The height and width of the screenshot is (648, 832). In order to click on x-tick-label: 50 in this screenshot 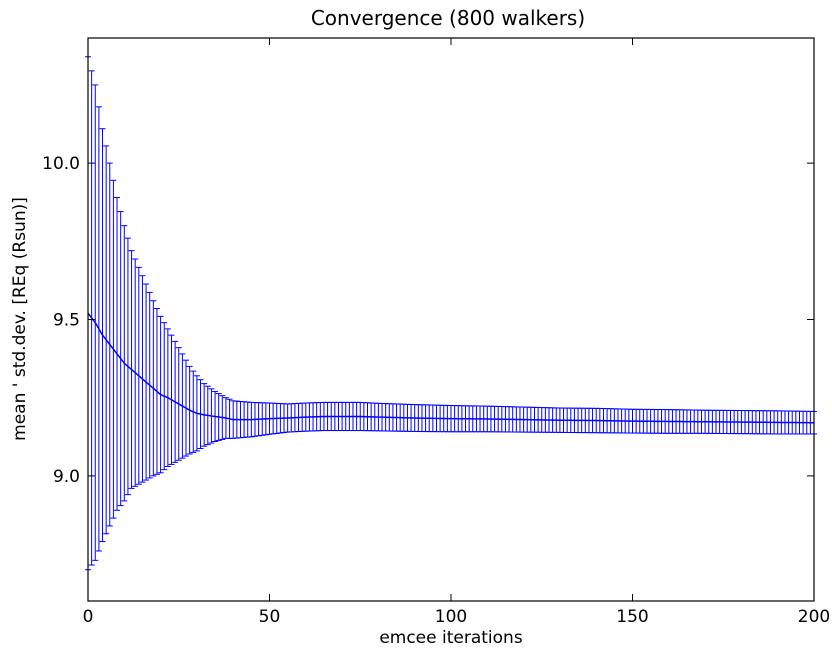, I will do `click(270, 617)`.